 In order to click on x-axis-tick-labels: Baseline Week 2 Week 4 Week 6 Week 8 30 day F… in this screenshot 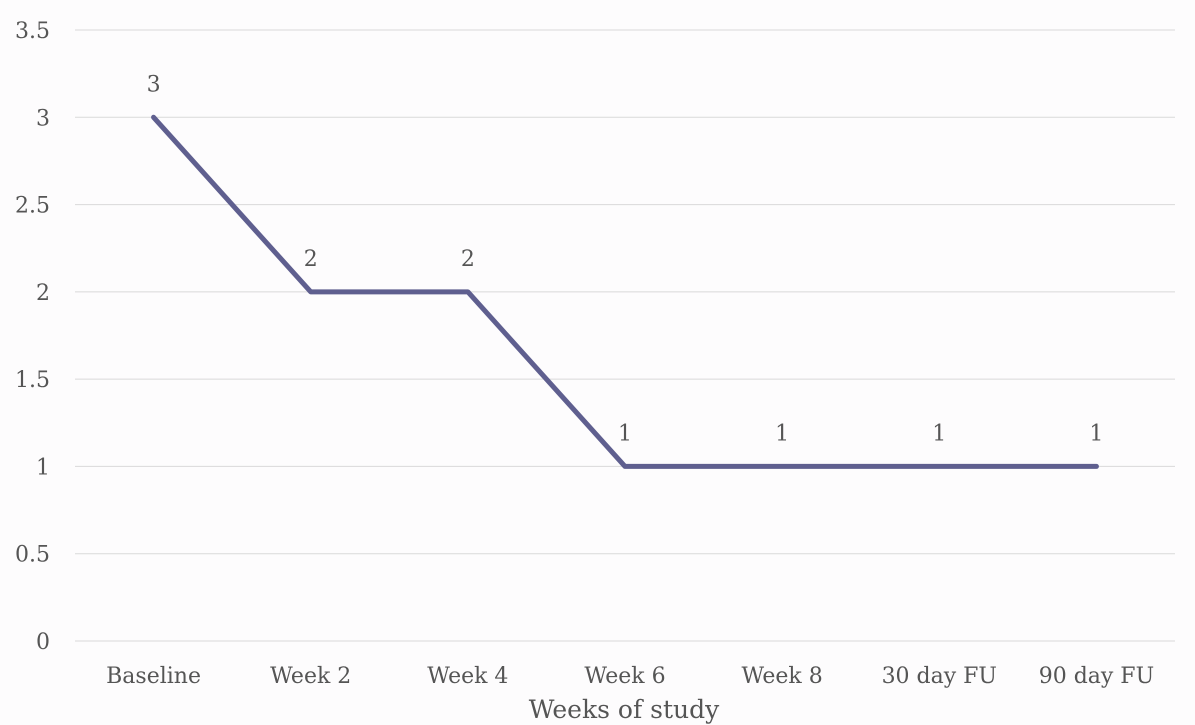, I will do `click(630, 676)`.